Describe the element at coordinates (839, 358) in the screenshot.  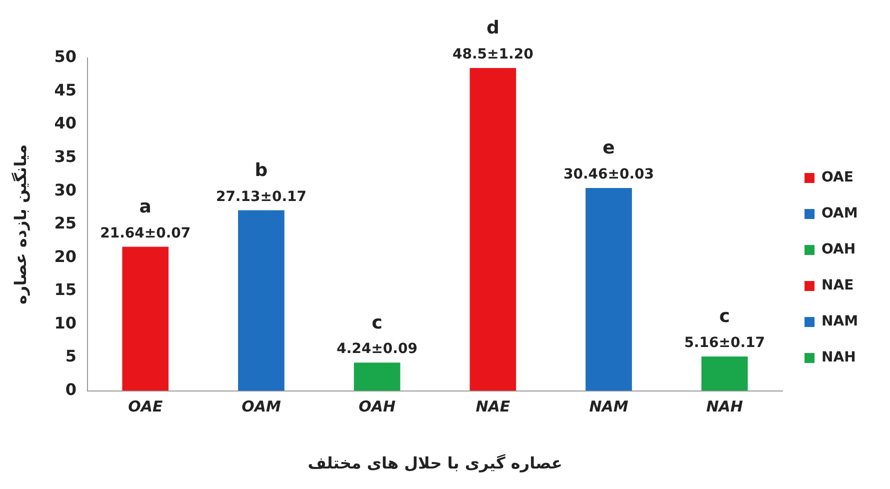
I see `legend-label: NAH` at that location.